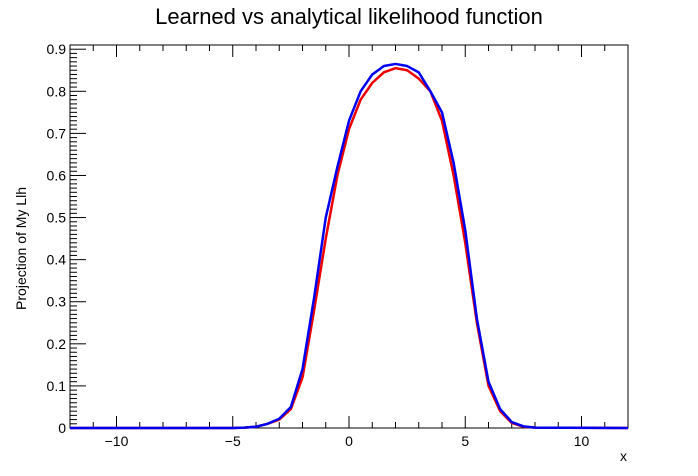  I want to click on x-tick-label: −10, so click(117, 441).